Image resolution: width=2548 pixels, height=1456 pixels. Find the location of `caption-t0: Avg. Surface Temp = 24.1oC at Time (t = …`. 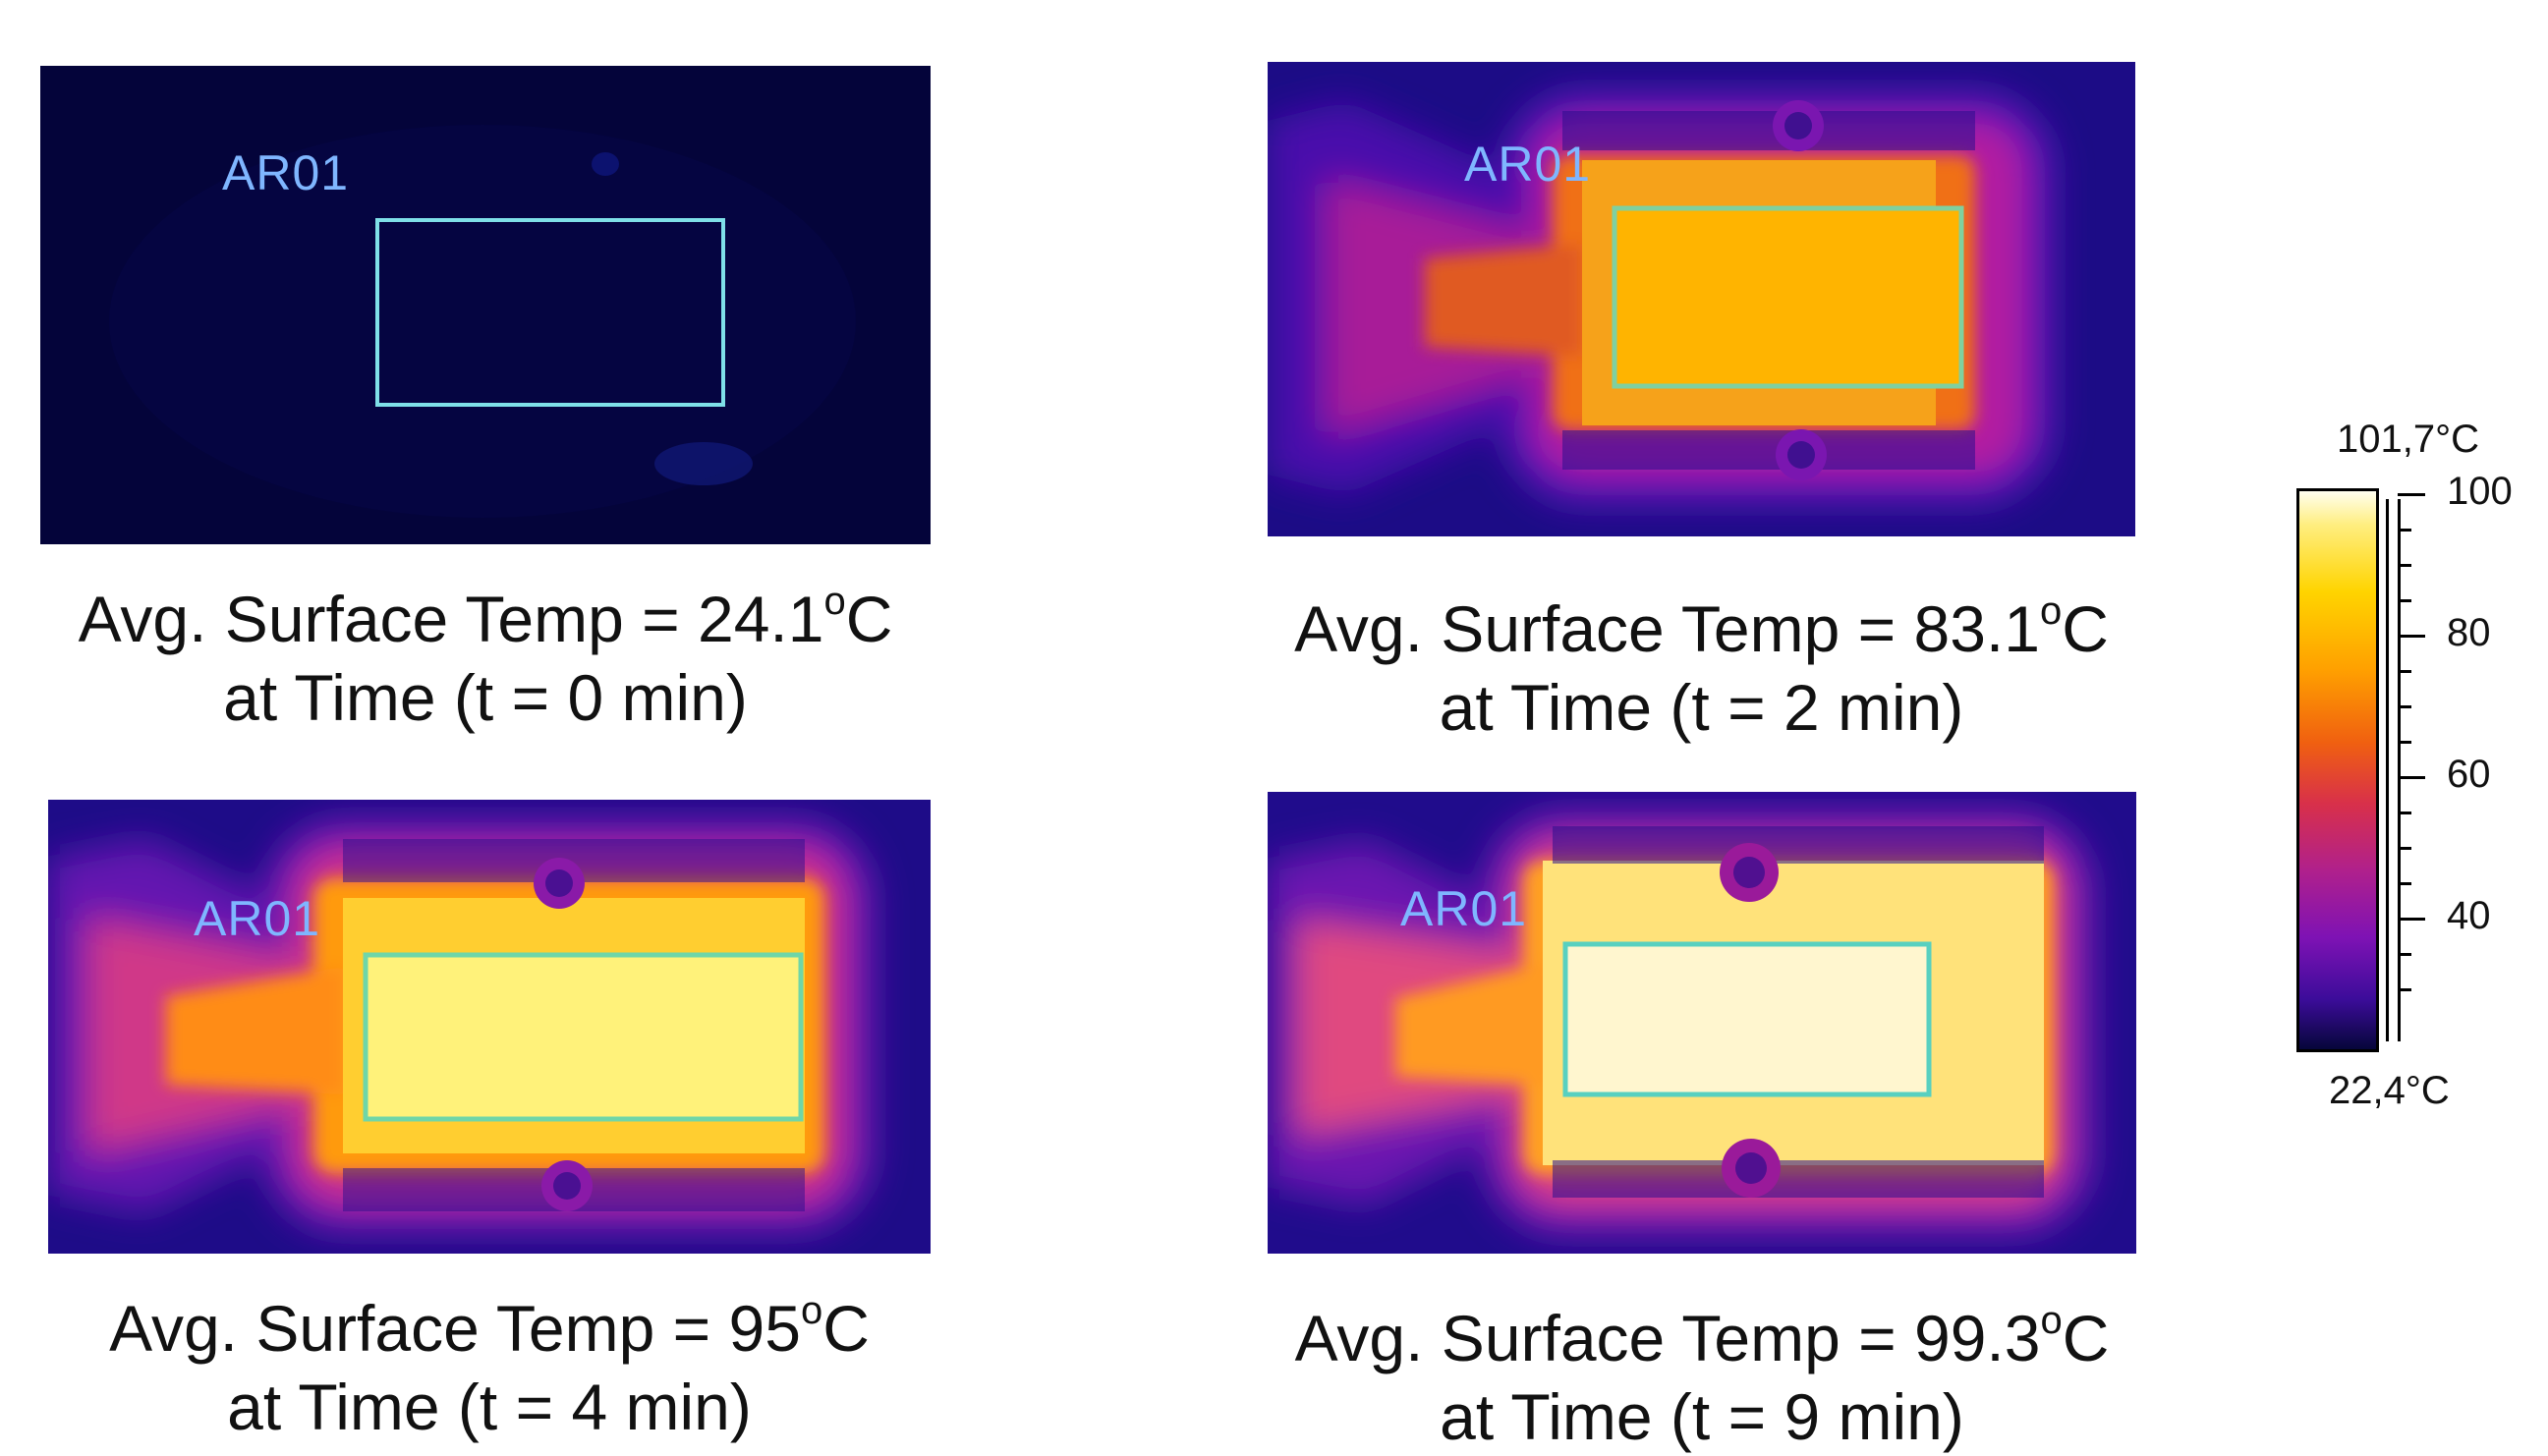

caption-t0: Avg. Surface Temp = 24.1oC at Time (t = … is located at coordinates (485, 657).